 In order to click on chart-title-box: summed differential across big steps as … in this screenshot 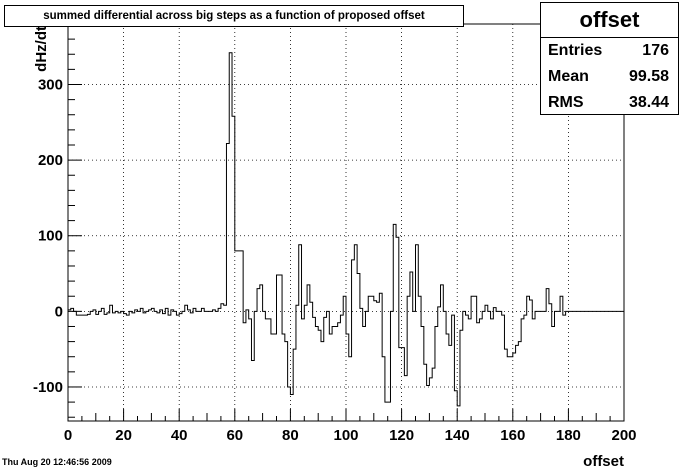, I will do `click(234, 16)`.